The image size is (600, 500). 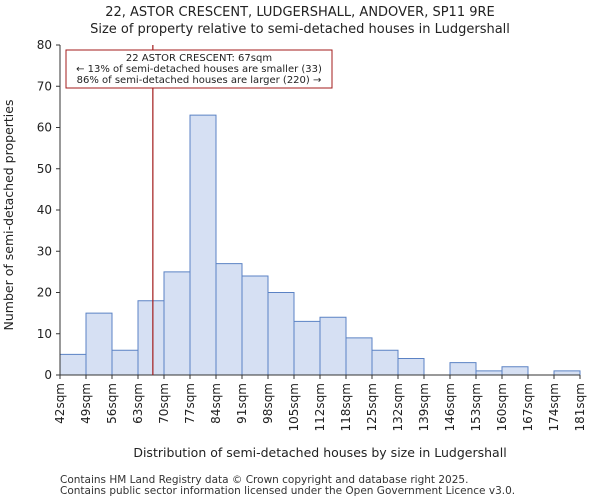 What do you see at coordinates (502, 407) in the screenshot?
I see `x-tick-label: 160sqm` at bounding box center [502, 407].